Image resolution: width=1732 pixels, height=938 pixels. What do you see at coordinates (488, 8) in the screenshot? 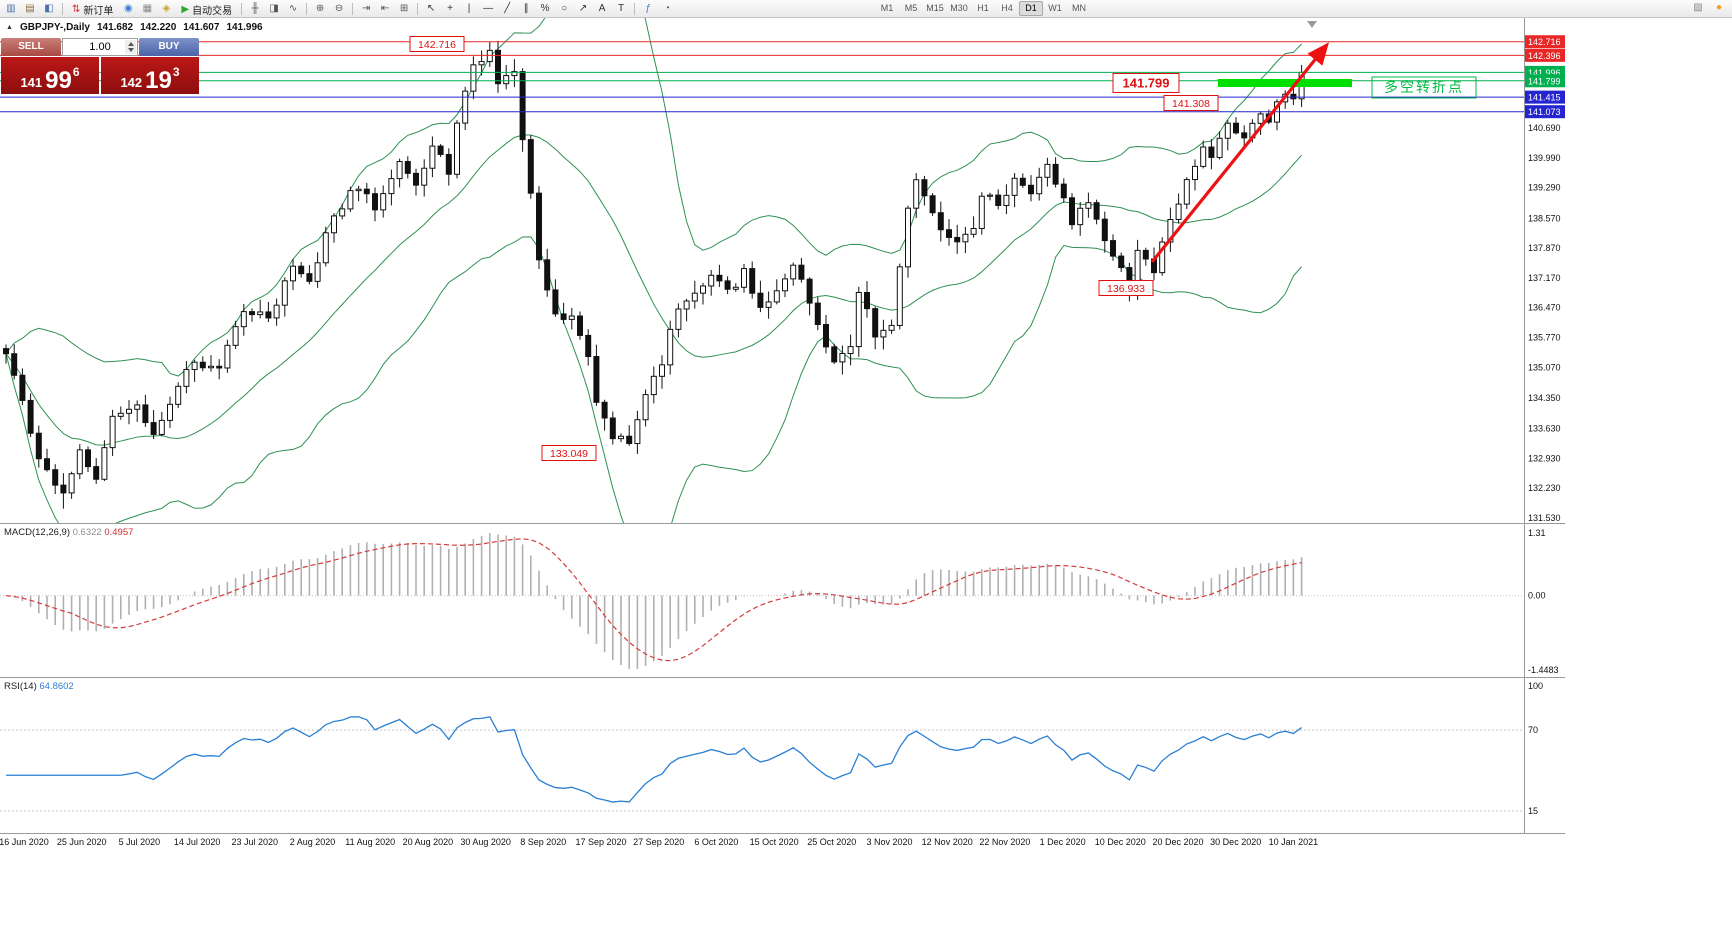
I see `horizontal-line-icon: —` at bounding box center [488, 8].